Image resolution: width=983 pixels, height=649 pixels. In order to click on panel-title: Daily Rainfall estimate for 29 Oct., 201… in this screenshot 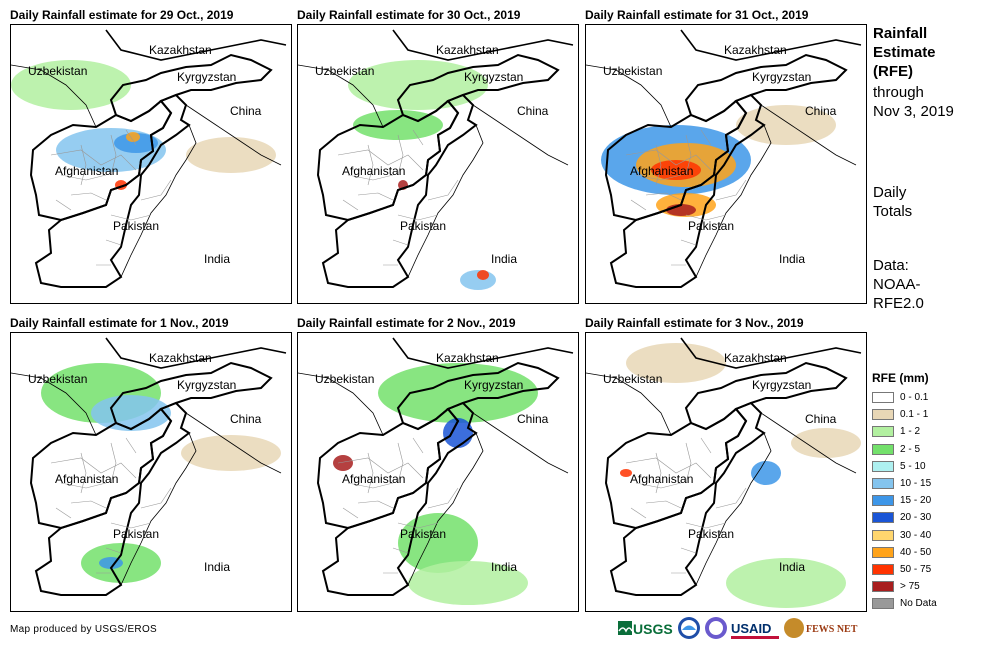, I will do `click(122, 15)`.